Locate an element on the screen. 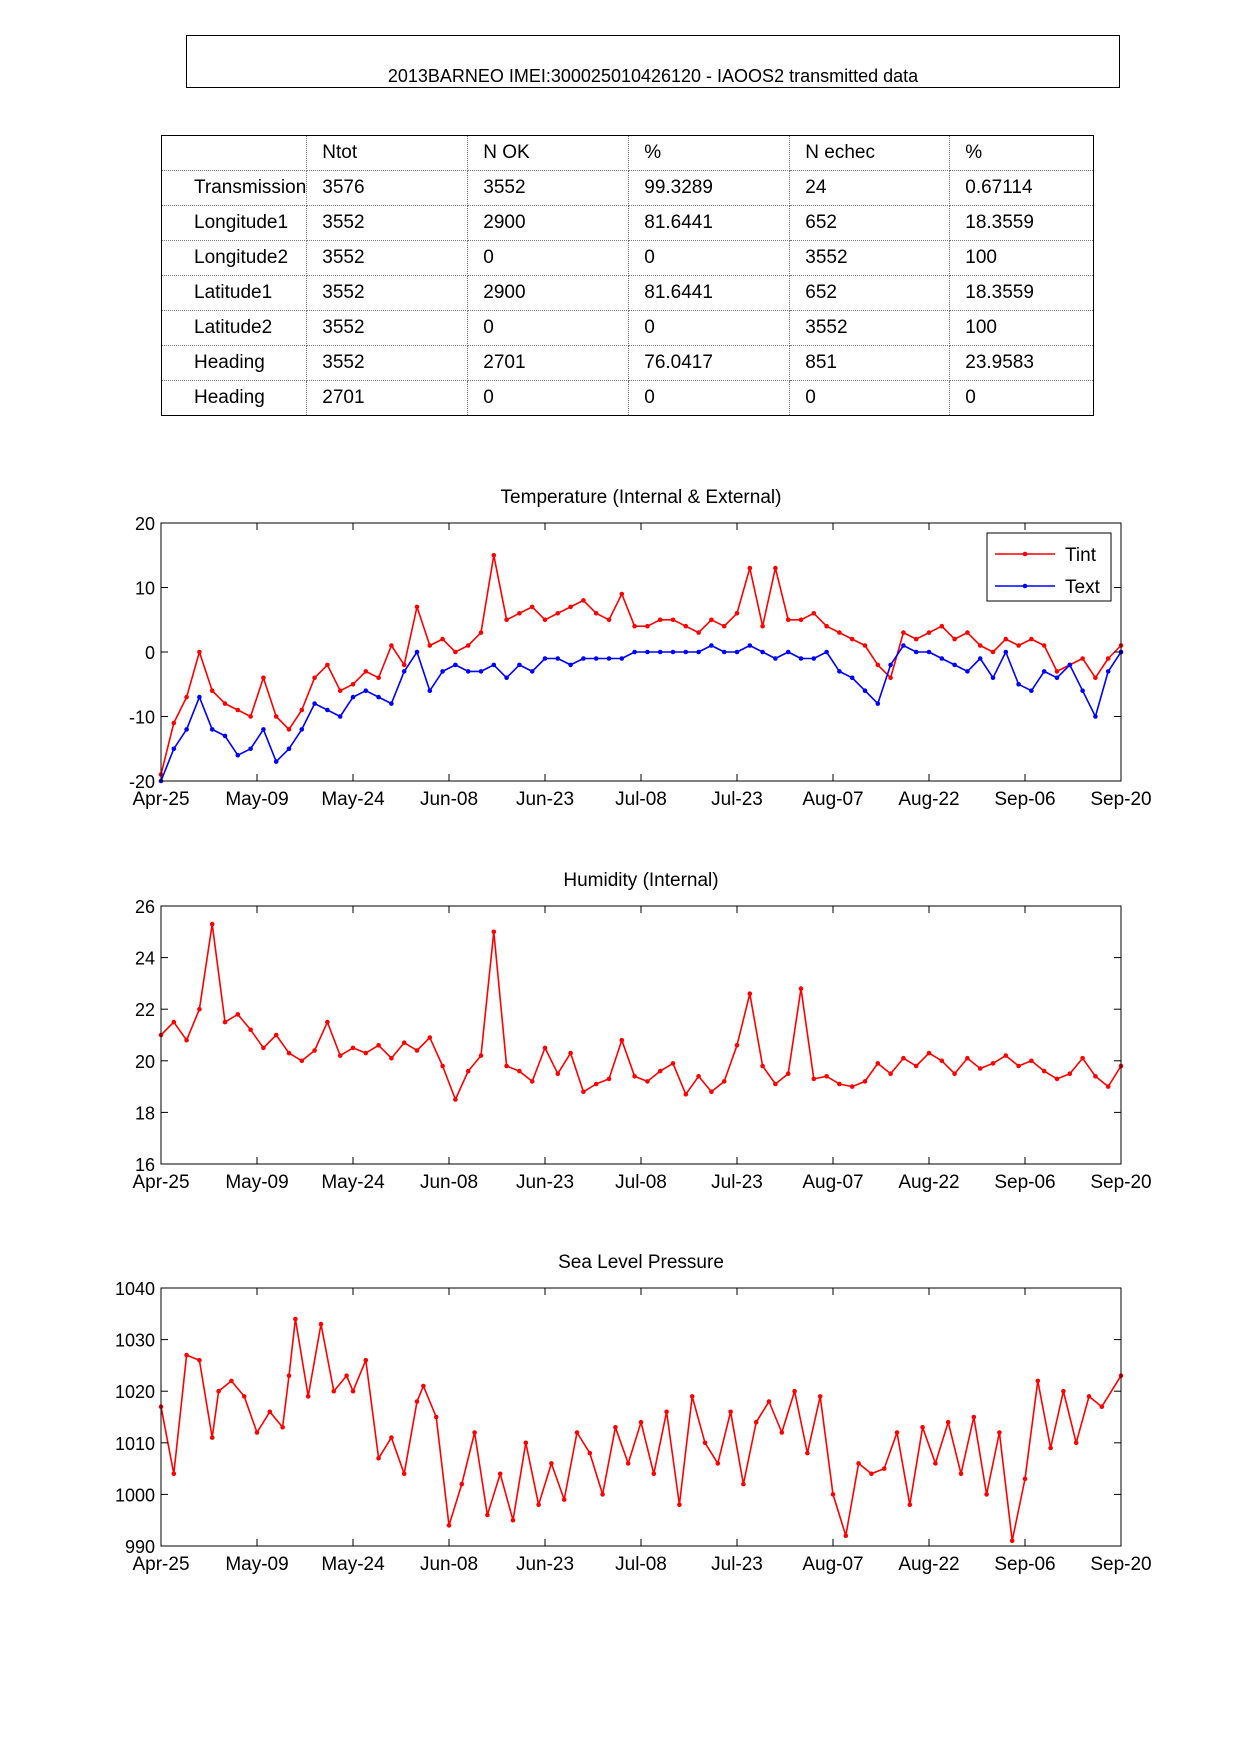 The width and height of the screenshot is (1242, 1755). table-header-cell: Ntot is located at coordinates (387, 153).